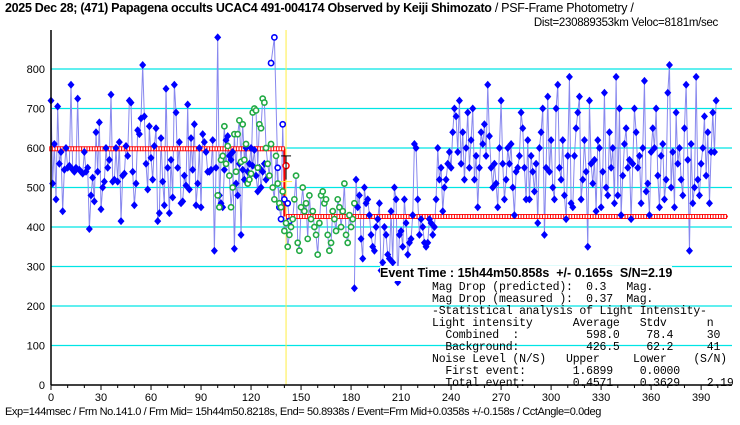 The width and height of the screenshot is (740, 425). I want to click on x-tick-label: 120, so click(251, 398).